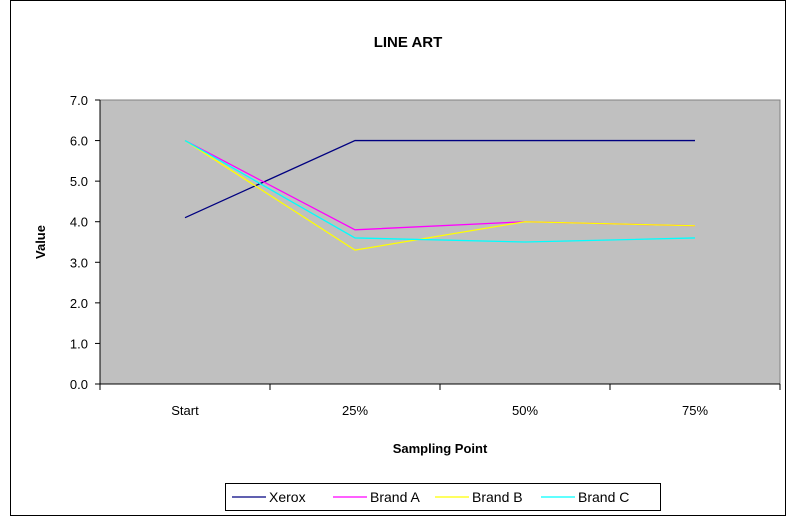 The height and width of the screenshot is (516, 796). Describe the element at coordinates (79, 222) in the screenshot. I see `y-tick-label: 4.0` at that location.